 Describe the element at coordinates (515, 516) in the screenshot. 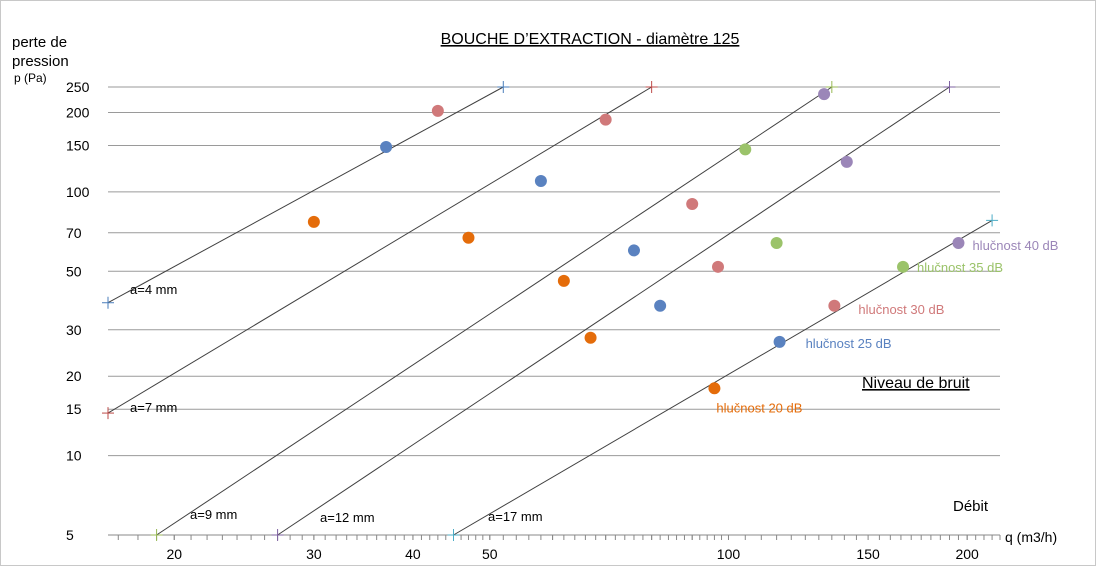

I see `series-label-a-17-mm: a=17 mm` at that location.